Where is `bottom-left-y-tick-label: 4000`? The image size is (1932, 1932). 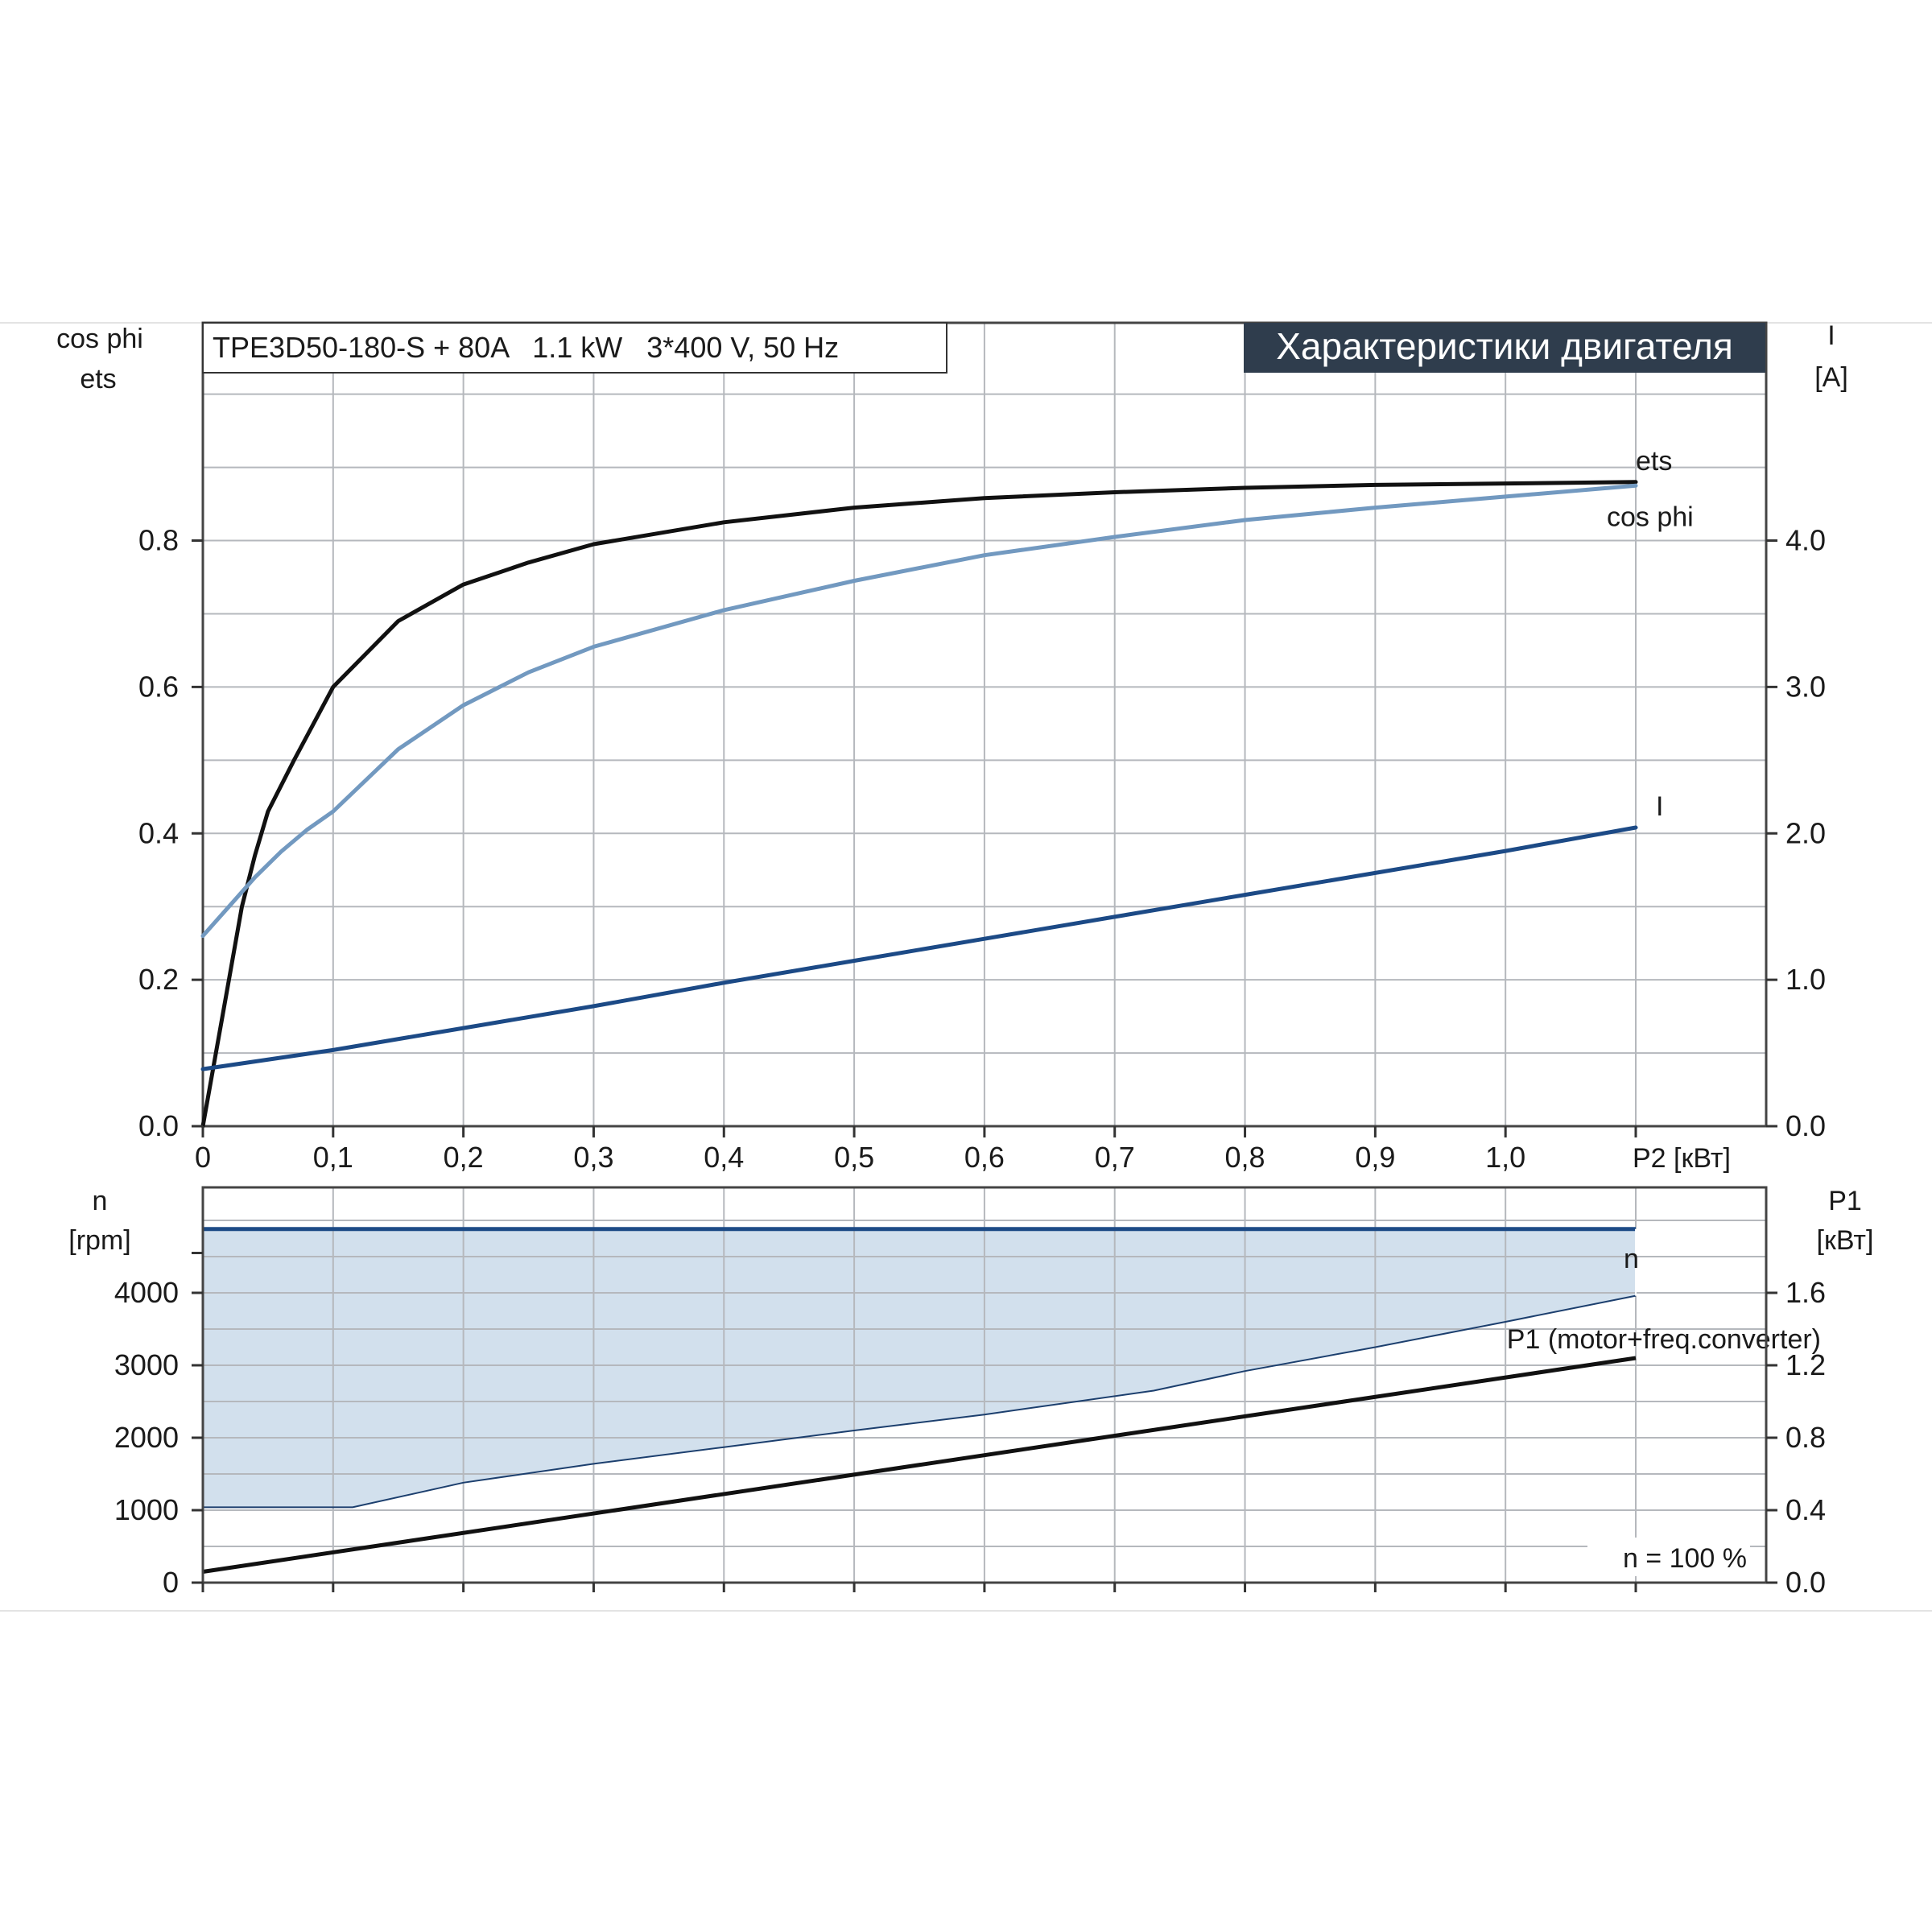 bottom-left-y-tick-label: 4000 is located at coordinates (146, 1292).